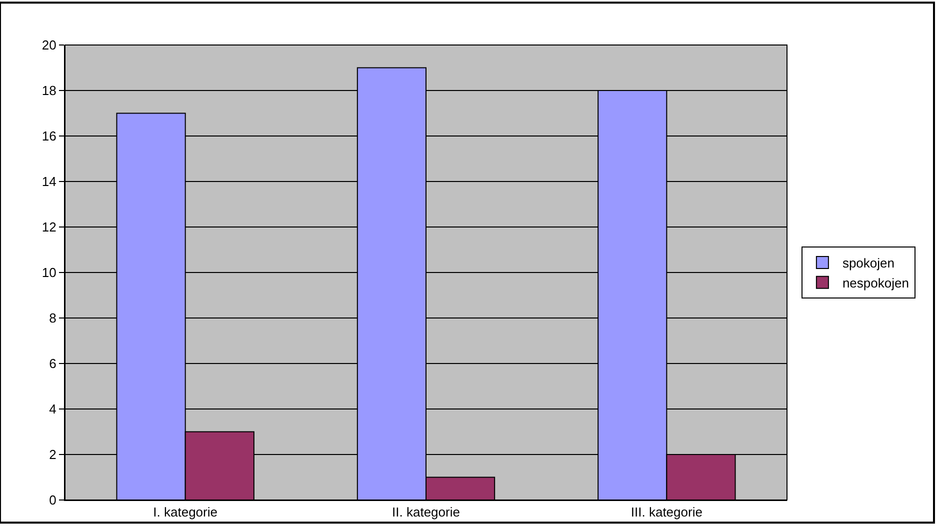 Image resolution: width=936 pixels, height=532 pixels. I want to click on y-tick-label: 14, so click(49, 182).